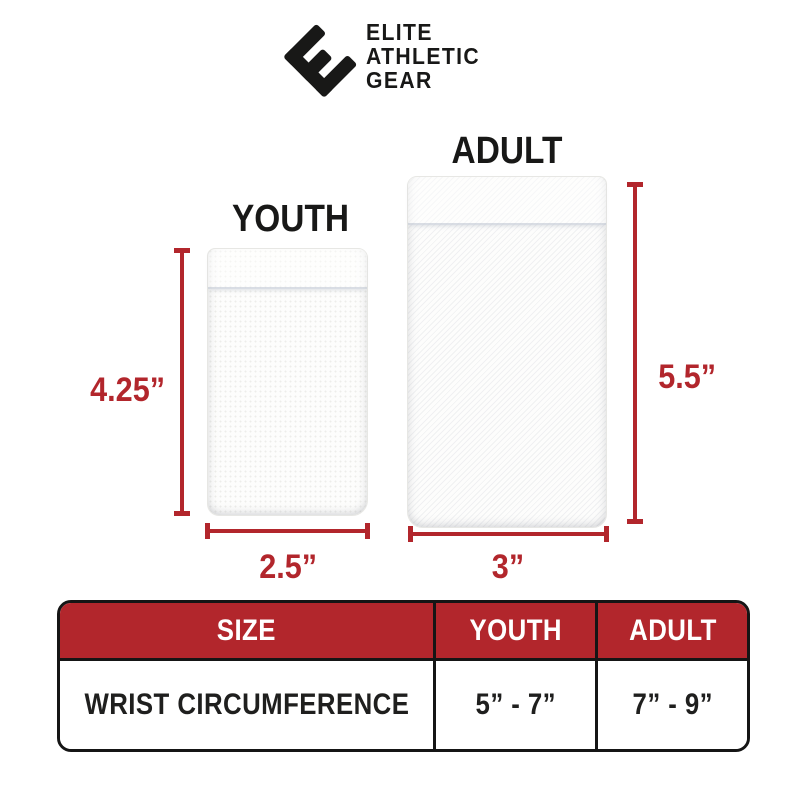  Describe the element at coordinates (508, 567) in the screenshot. I see `adult-width-label: 3”` at that location.